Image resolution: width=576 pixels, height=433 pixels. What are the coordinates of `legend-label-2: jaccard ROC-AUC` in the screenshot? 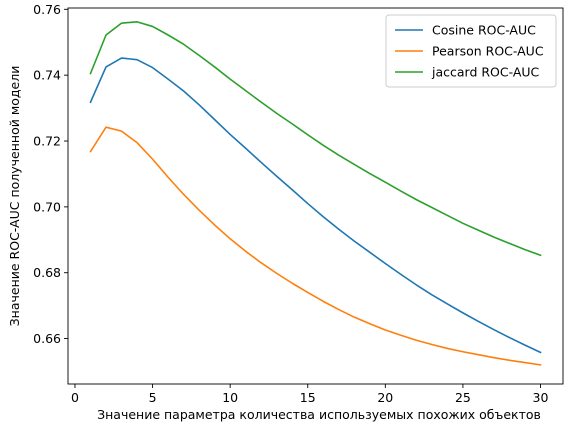 It's located at (485, 72).